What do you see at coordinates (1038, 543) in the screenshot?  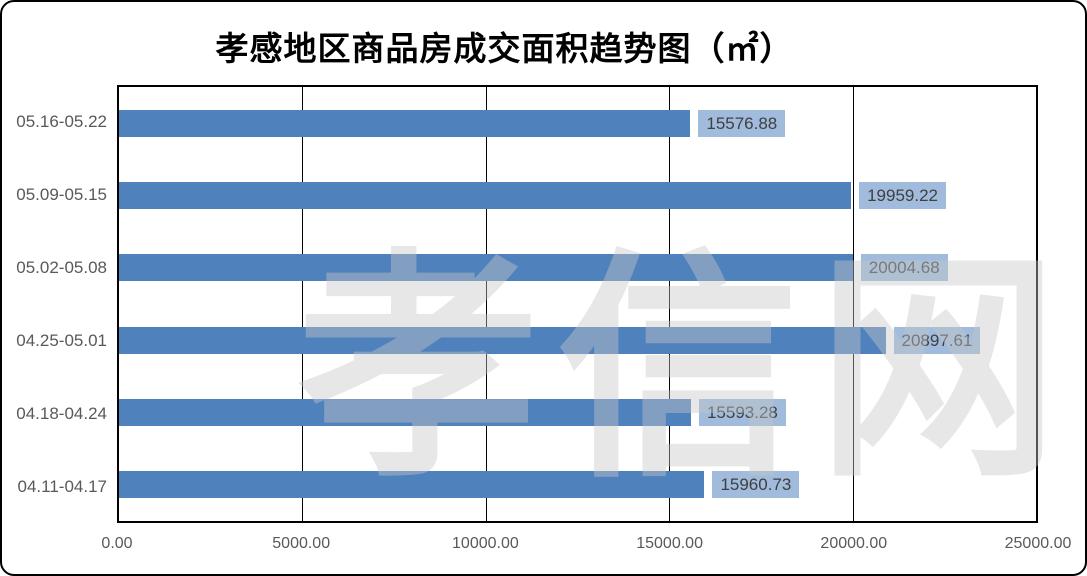 I see `x-tick-label-25000.00: 25000.00` at bounding box center [1038, 543].